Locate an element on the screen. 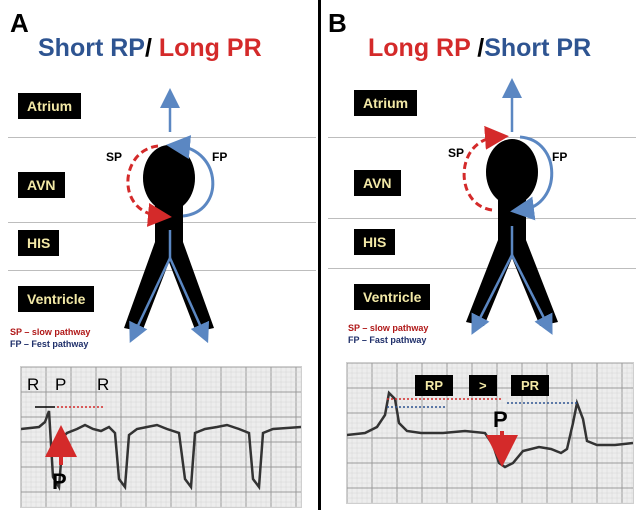  legend-fast: FP – Fast pathway is located at coordinates (387, 340).